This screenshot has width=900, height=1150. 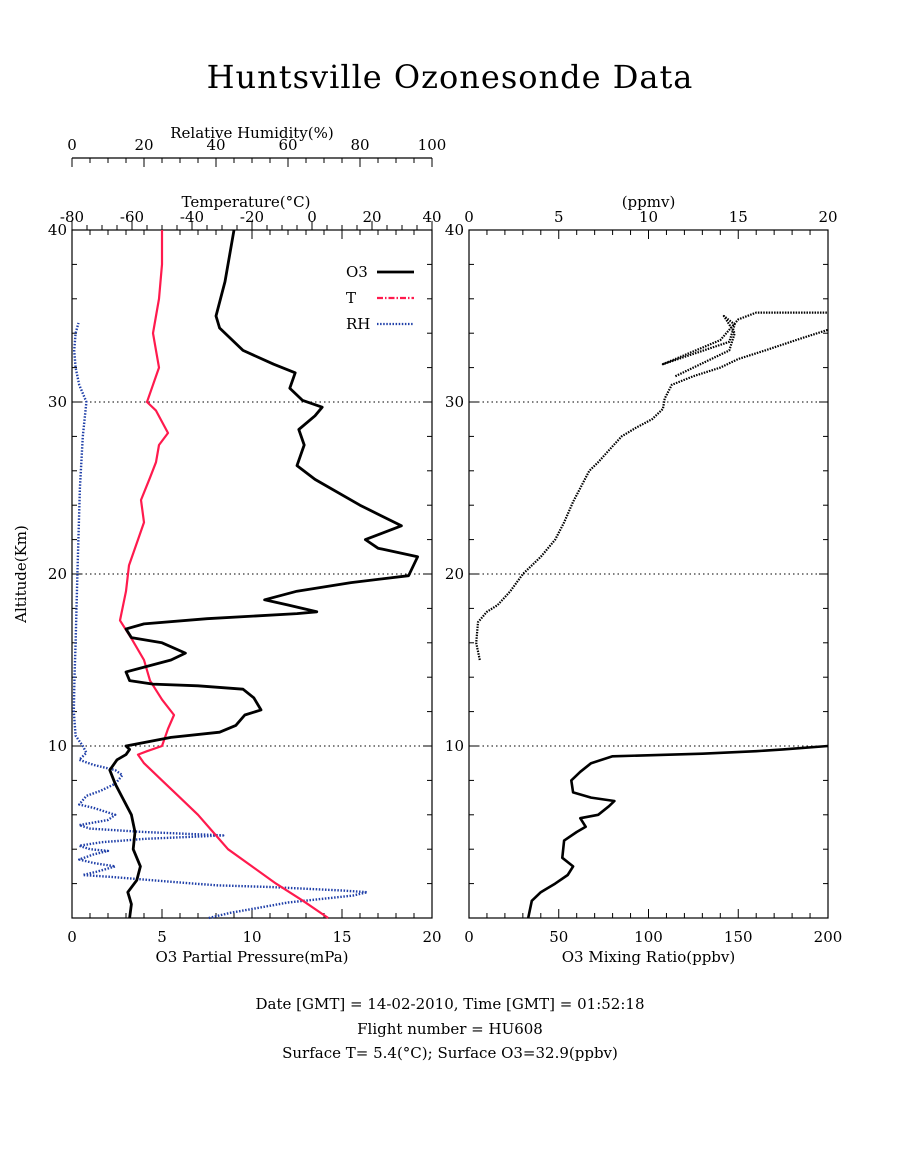 What do you see at coordinates (432, 145) in the screenshot?
I see `rh-axis-tick-label: 100` at bounding box center [432, 145].